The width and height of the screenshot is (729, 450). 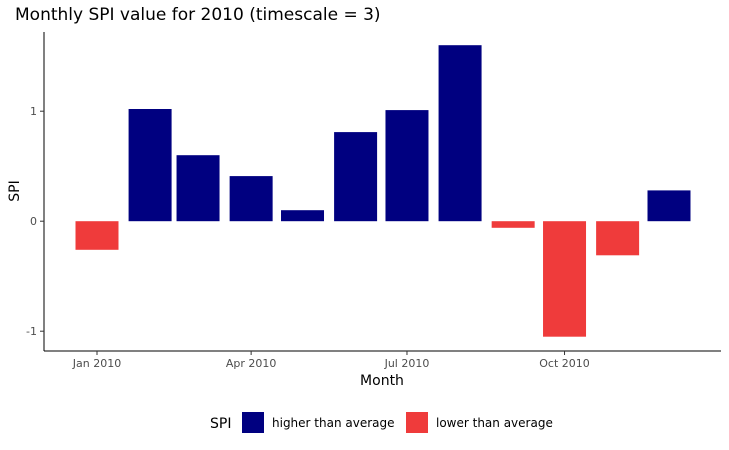 I want to click on y-tick-label: 0, so click(x=33, y=221).